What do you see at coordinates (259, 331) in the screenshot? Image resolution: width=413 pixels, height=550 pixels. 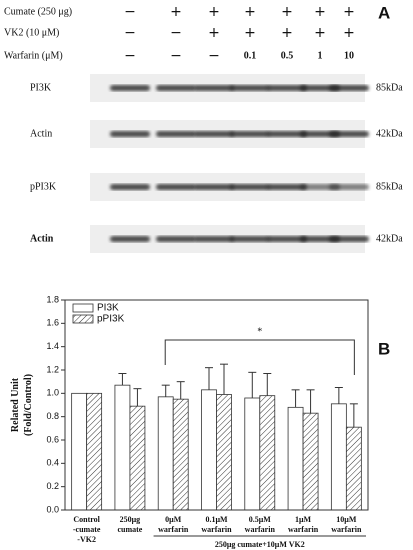 I see `significance-label: *` at bounding box center [259, 331].